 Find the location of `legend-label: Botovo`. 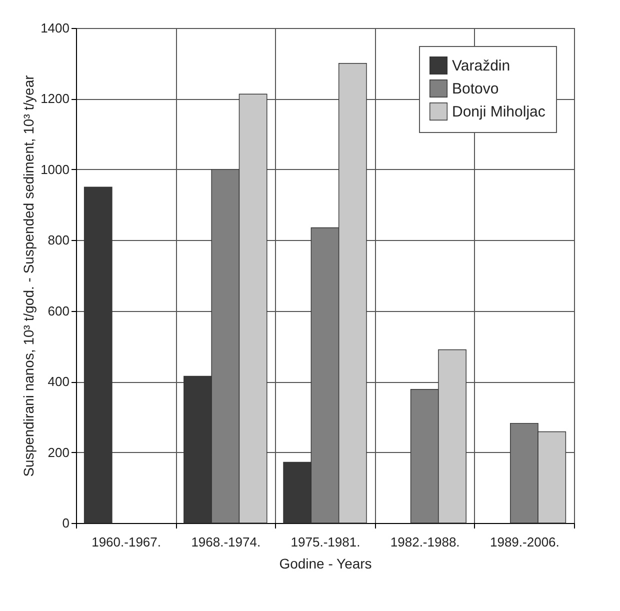

legend-label: Botovo is located at coordinates (475, 89).